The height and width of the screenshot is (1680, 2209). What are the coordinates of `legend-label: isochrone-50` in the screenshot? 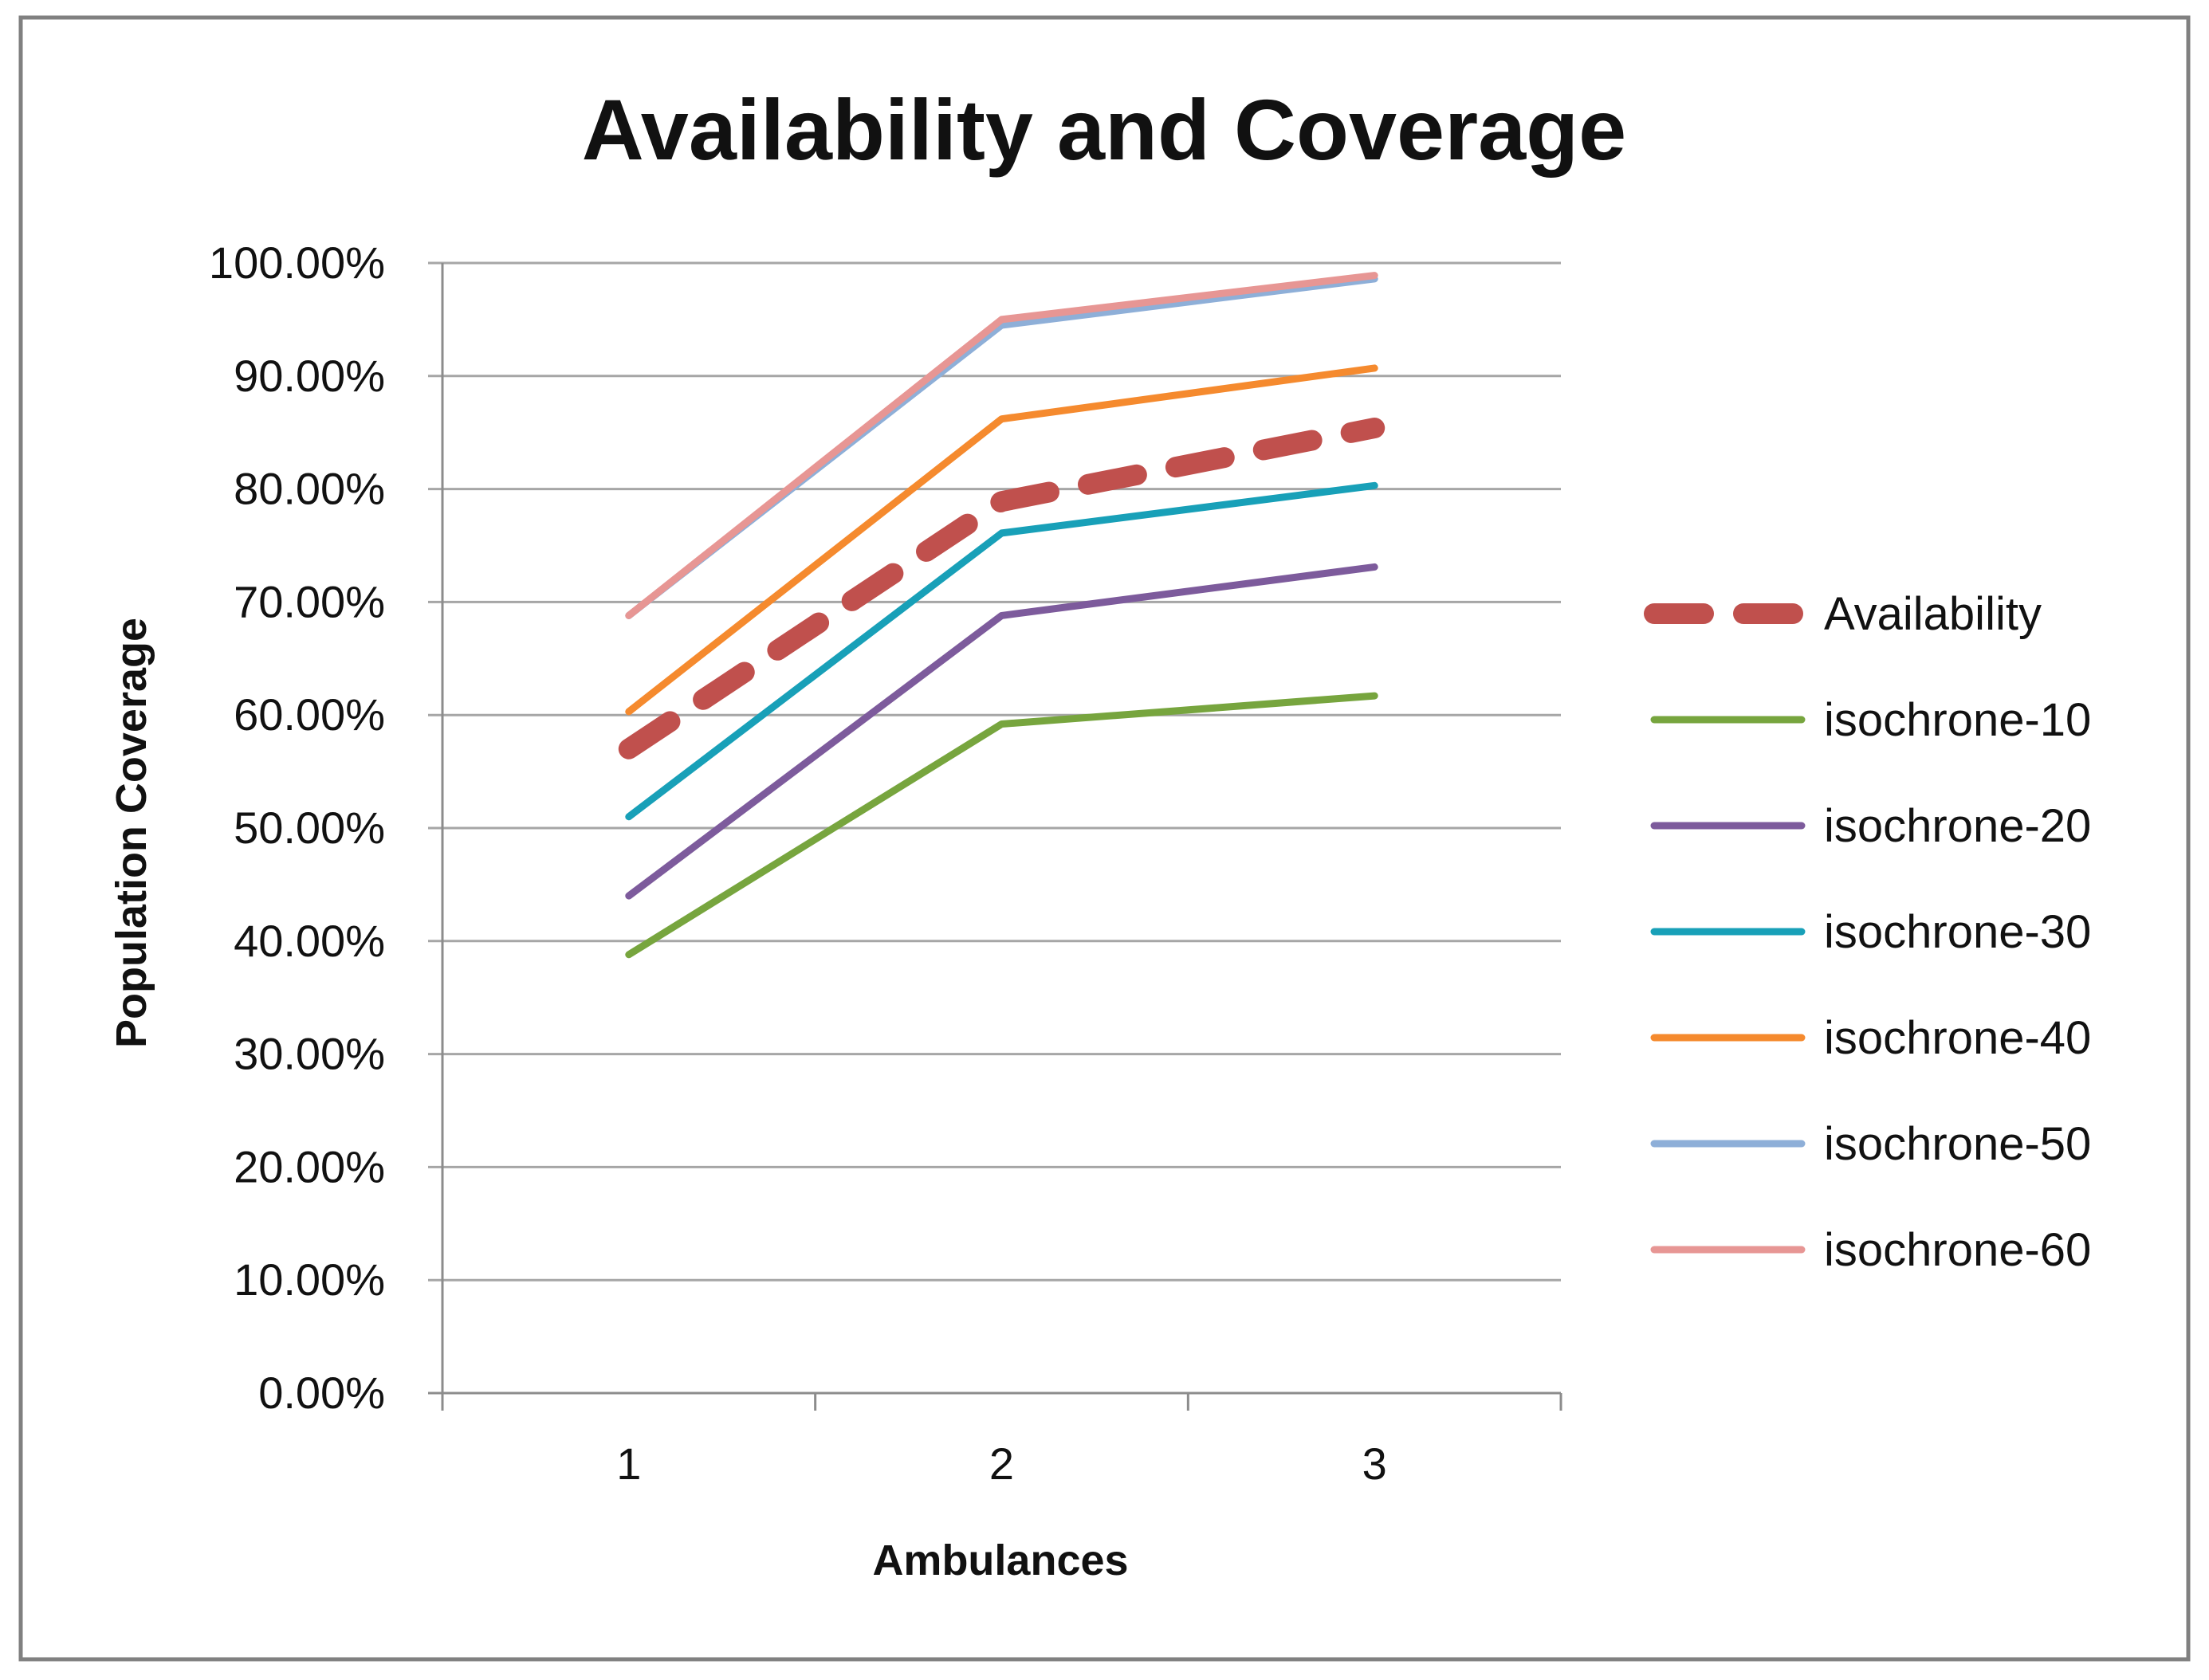 It's located at (1957, 1144).